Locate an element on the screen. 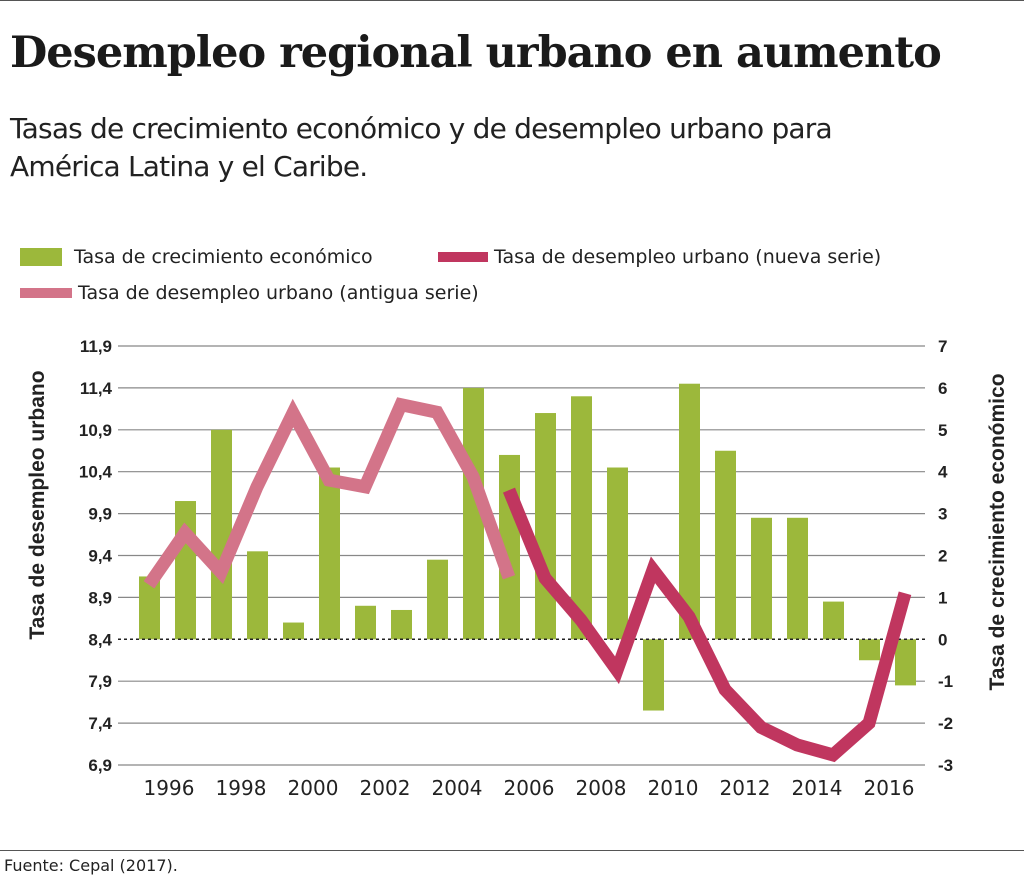 This screenshot has width=1024, height=878. bottom-rule is located at coordinates (512, 850).